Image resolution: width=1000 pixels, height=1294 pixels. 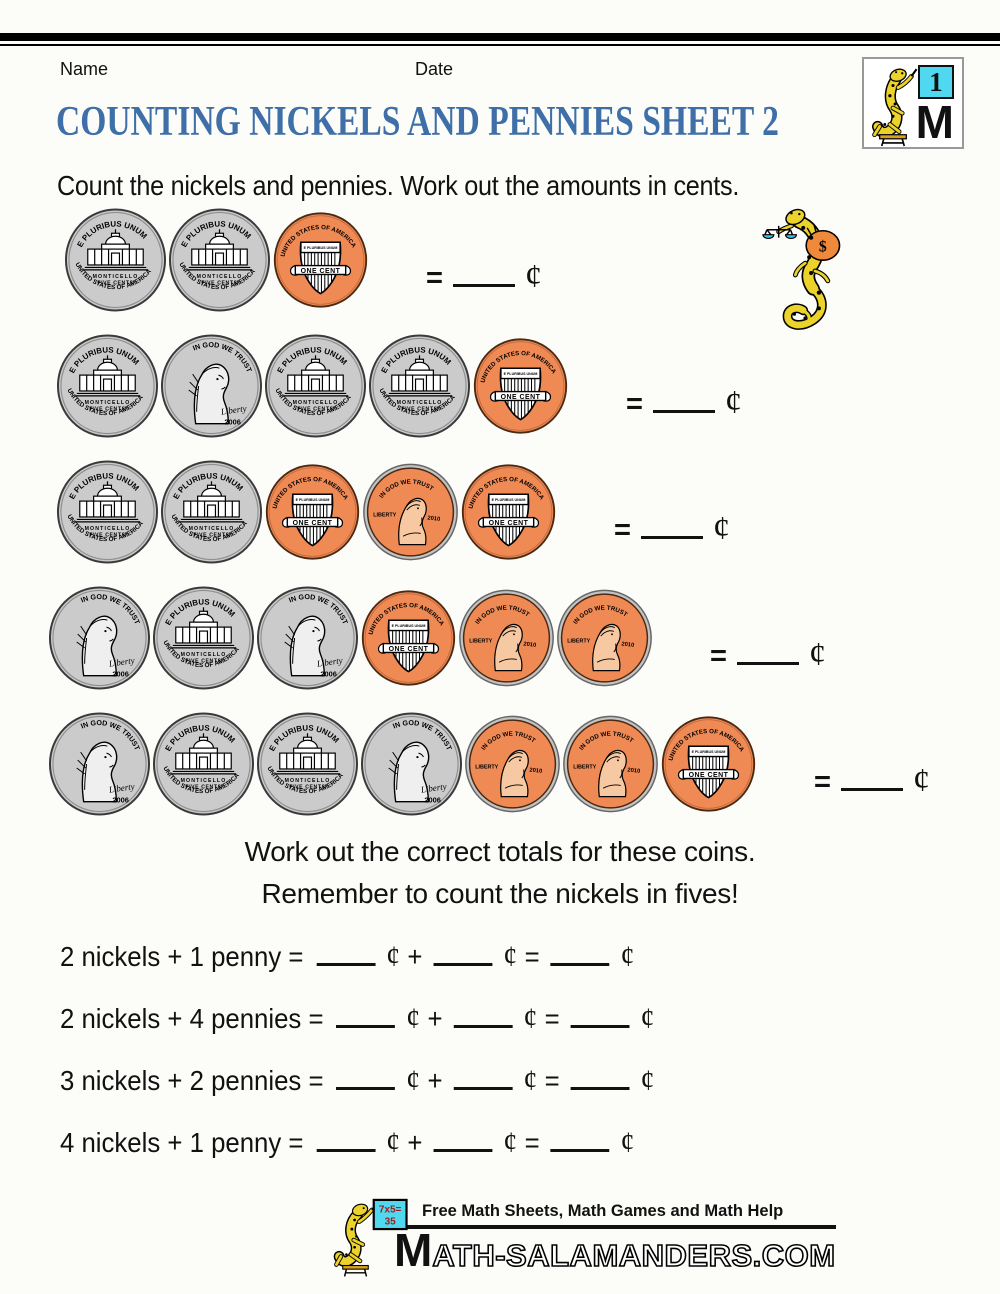 I want to click on equation-label: 4 nickels + 1 penny =, so click(x=182, y=1142).